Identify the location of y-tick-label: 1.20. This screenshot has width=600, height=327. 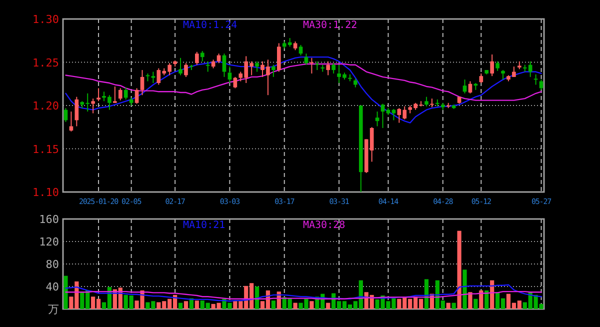
(45, 106).